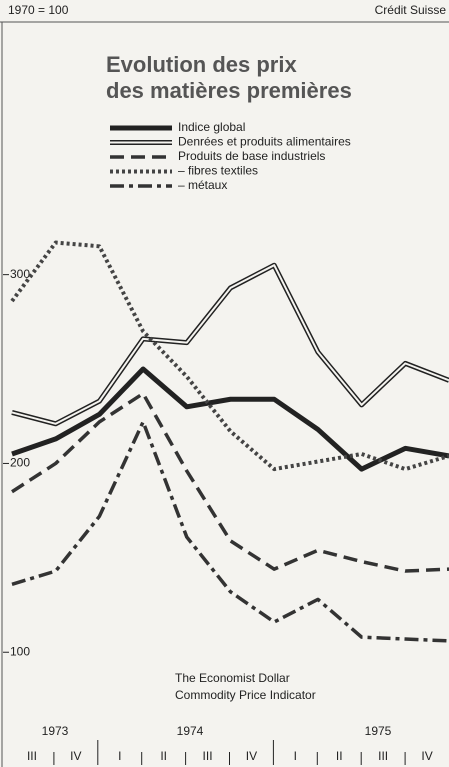 This screenshot has height=767, width=449. What do you see at coordinates (378, 731) in the screenshot?
I see `year-label: 1975` at bounding box center [378, 731].